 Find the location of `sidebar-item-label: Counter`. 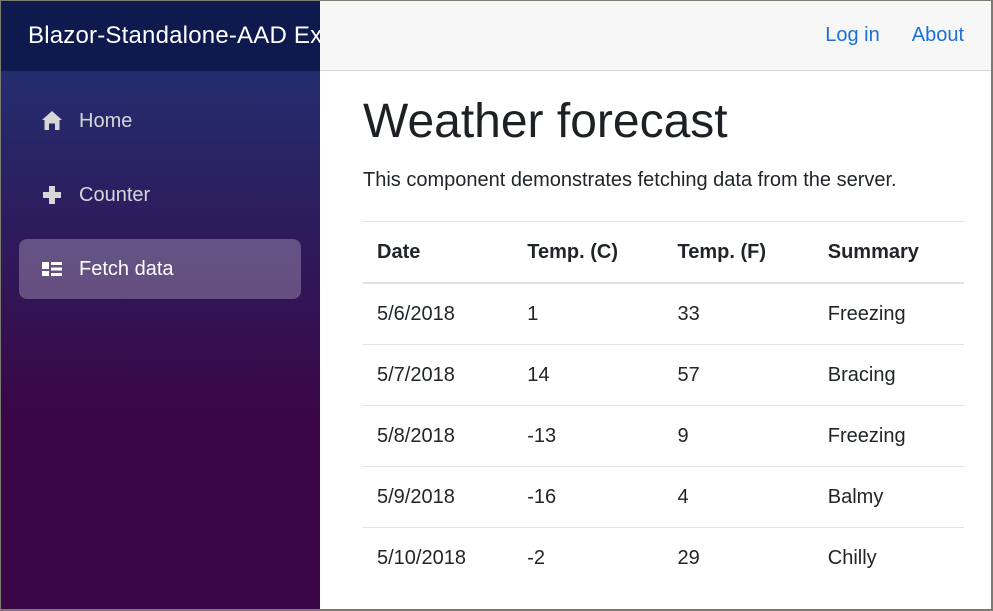

sidebar-item-label: Counter is located at coordinates (115, 194).